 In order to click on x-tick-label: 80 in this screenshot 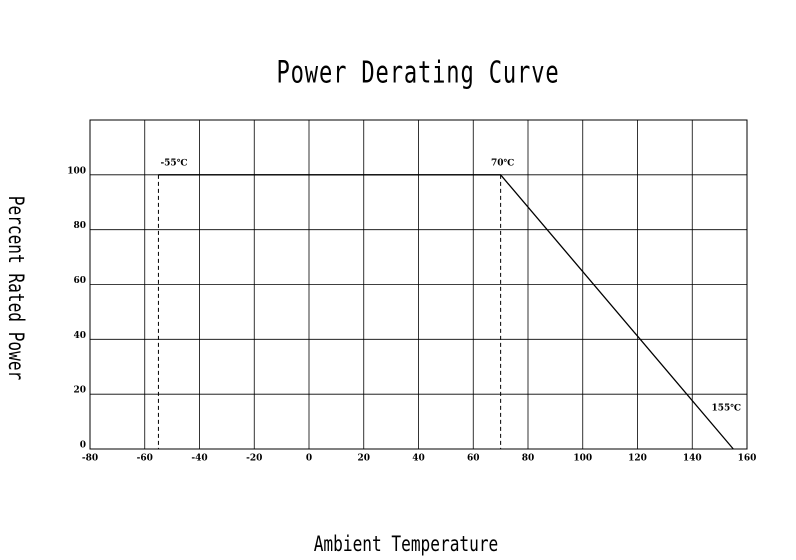, I will do `click(528, 459)`.